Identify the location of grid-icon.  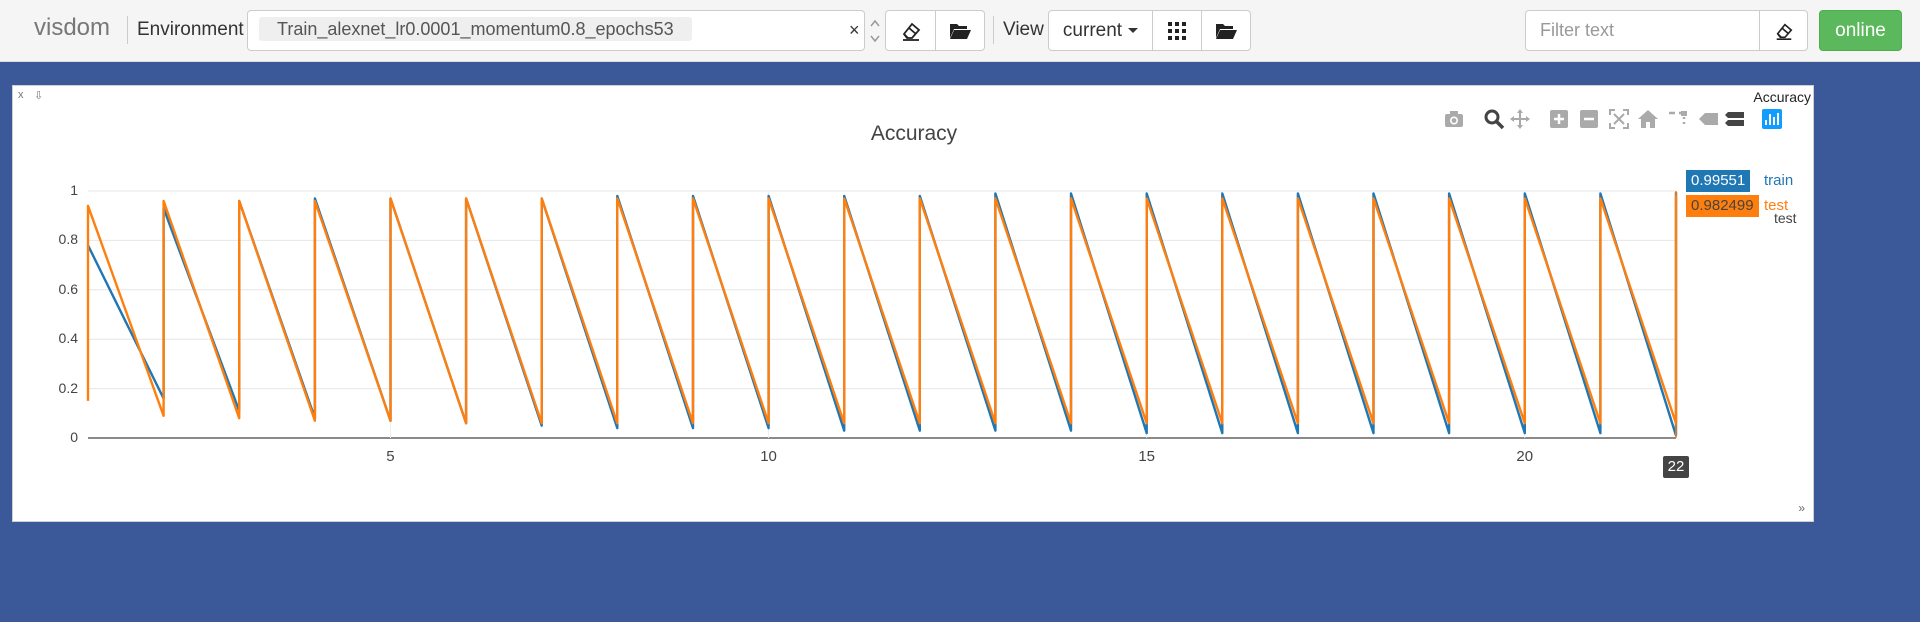
(1177, 30).